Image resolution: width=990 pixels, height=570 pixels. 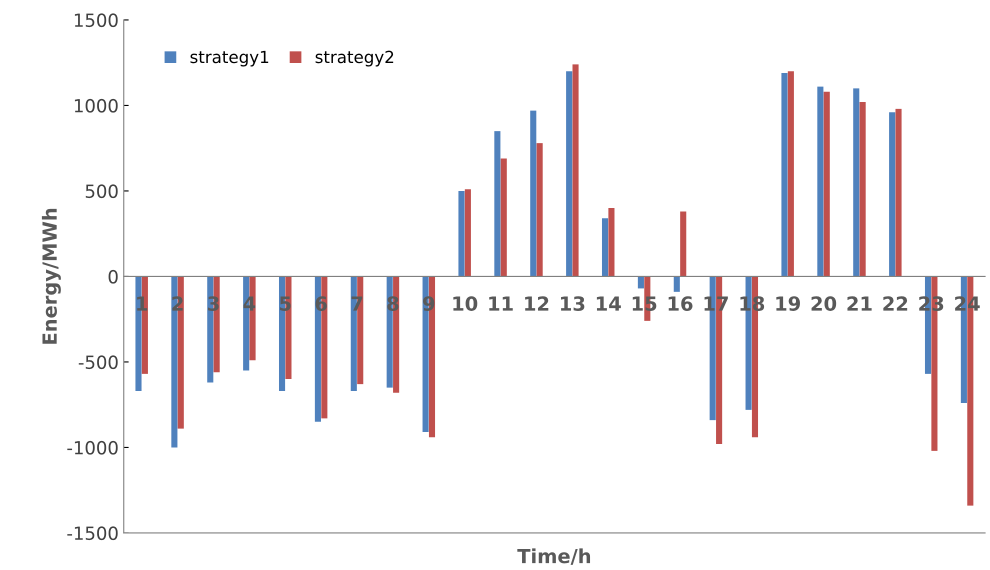 I want to click on x-tick-label: 3, so click(x=213, y=303).